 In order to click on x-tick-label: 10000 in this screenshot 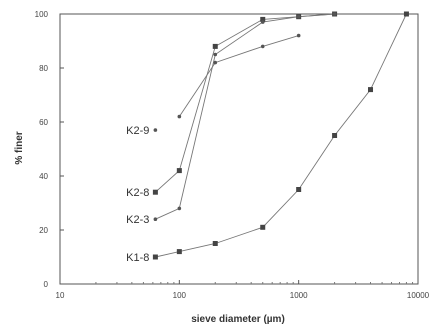, I will do `click(418, 295)`.